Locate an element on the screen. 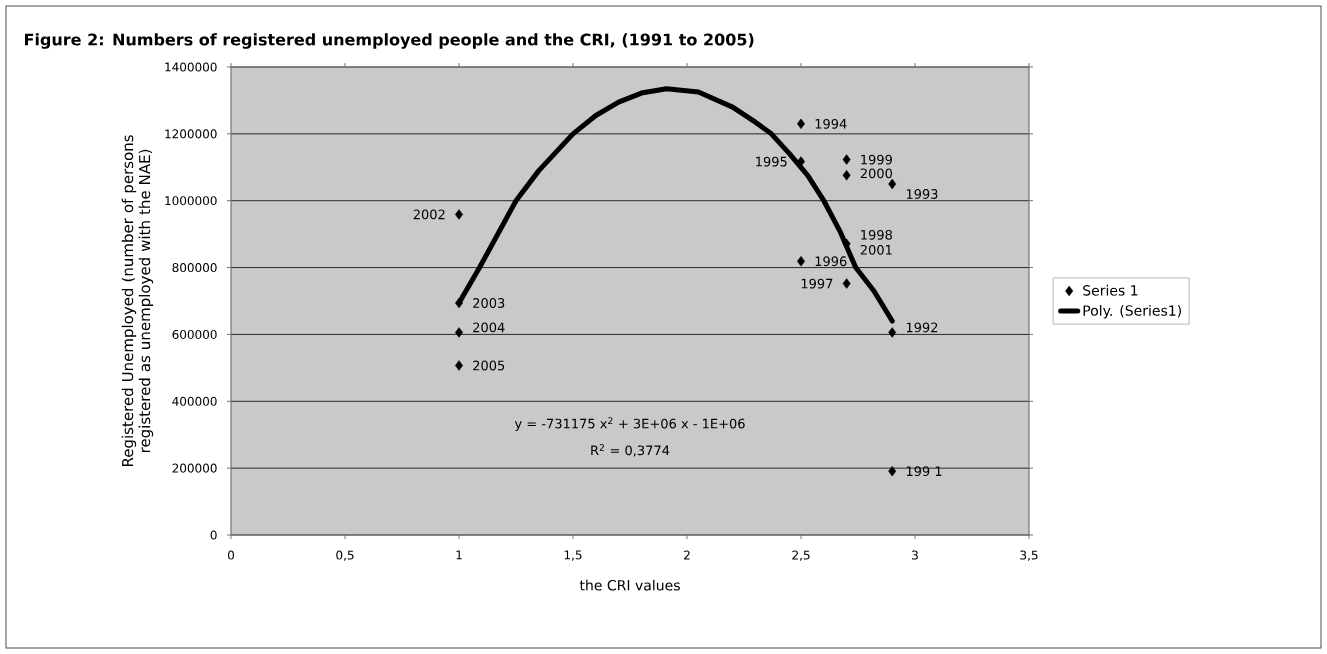 This screenshot has height=654, width=1327. legend-label: Series 1 is located at coordinates (1110, 290).